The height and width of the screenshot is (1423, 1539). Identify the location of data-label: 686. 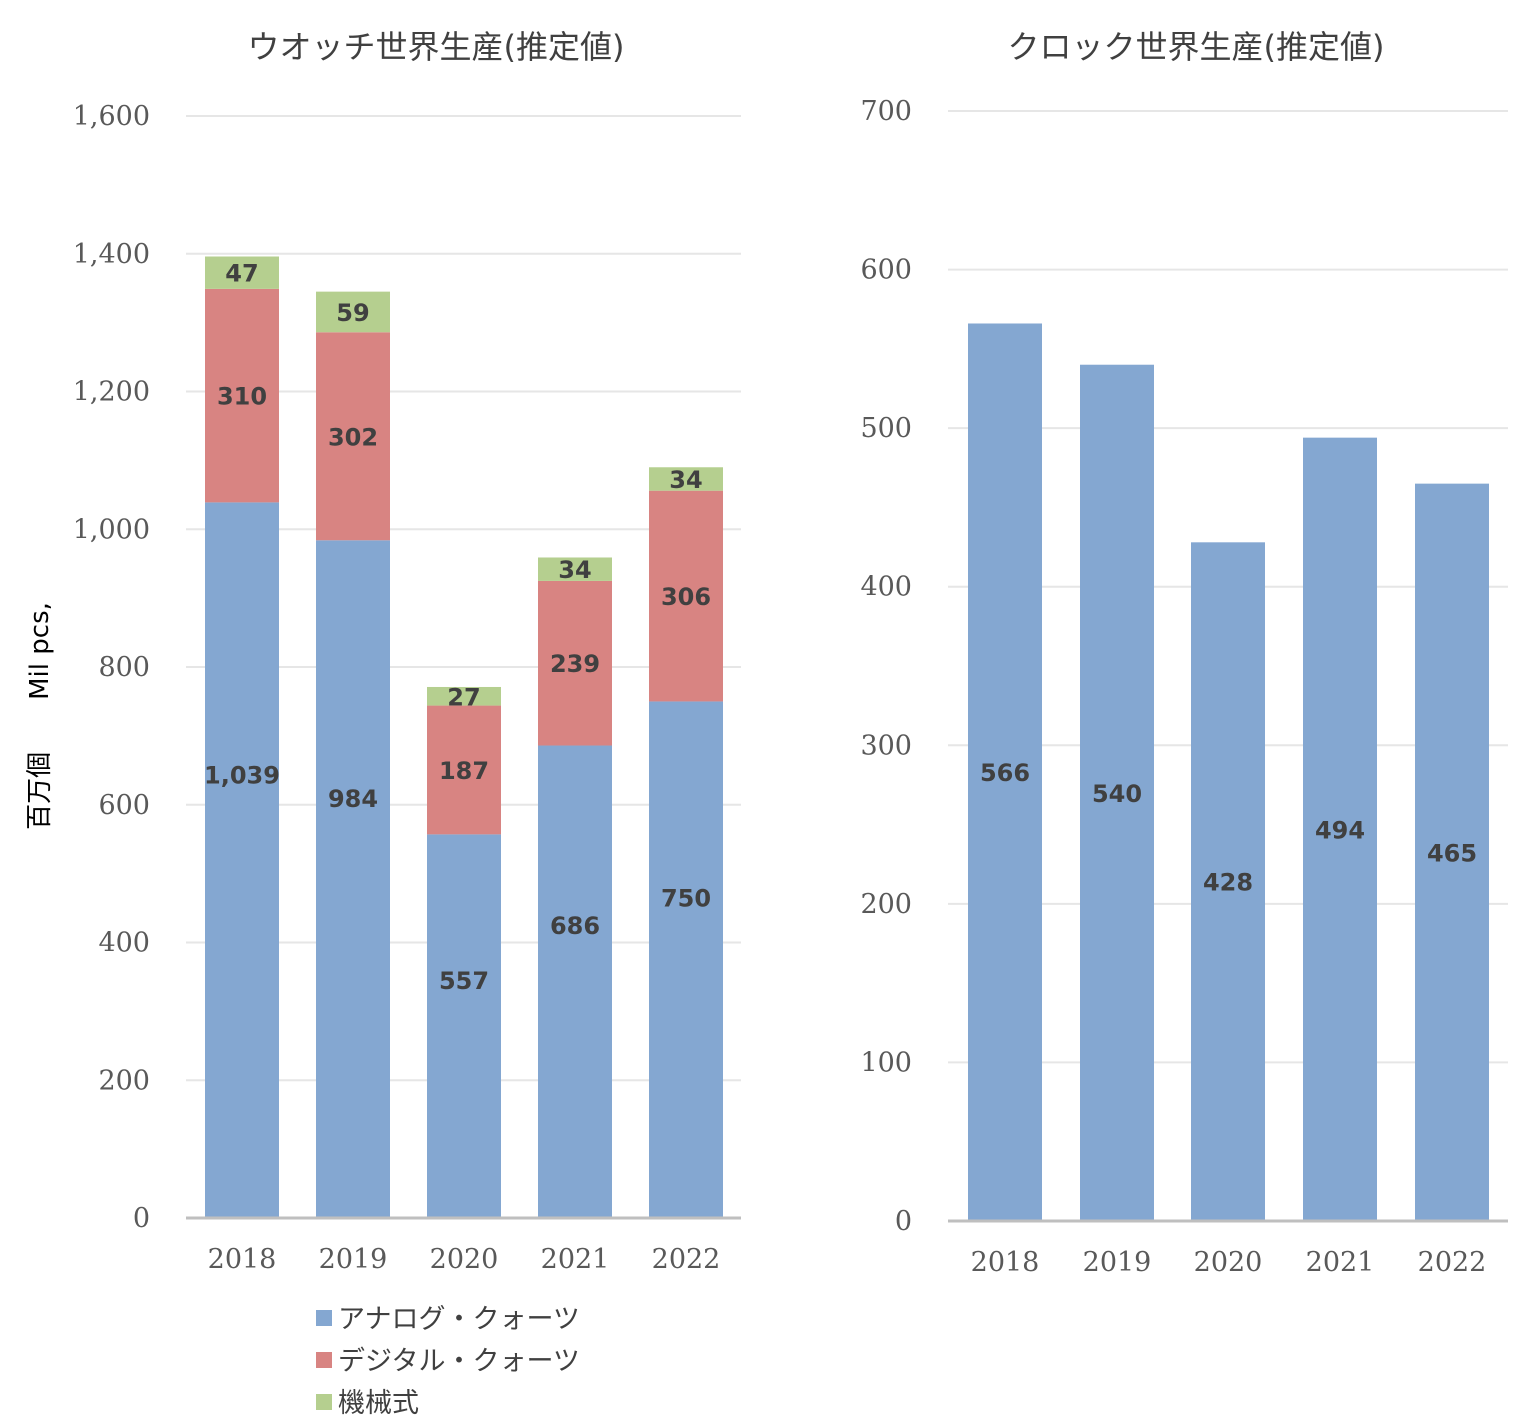
(575, 926).